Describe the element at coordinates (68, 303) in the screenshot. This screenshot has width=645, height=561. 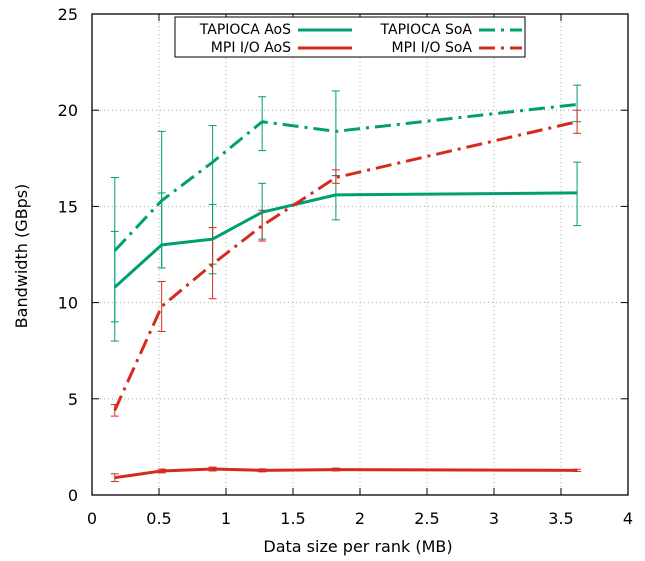
I see `y-tick-label: 10` at that location.